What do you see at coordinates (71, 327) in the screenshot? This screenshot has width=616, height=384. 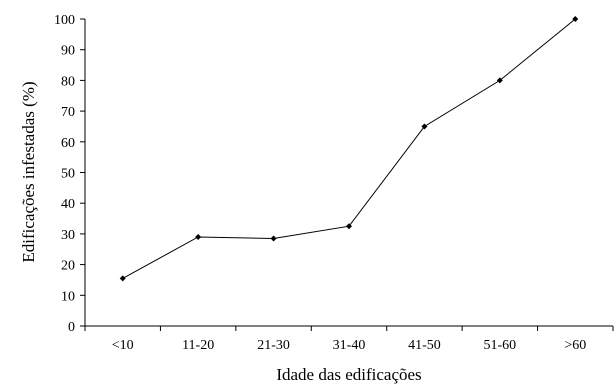 I see `y-tick-label: 0` at bounding box center [71, 327].